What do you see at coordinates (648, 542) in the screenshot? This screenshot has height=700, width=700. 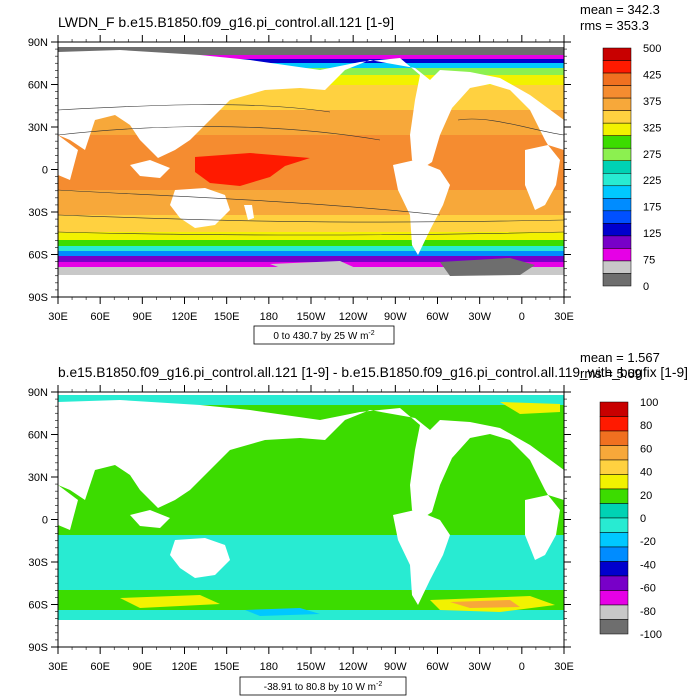 I see `colorbar-label: -20` at bounding box center [648, 542].